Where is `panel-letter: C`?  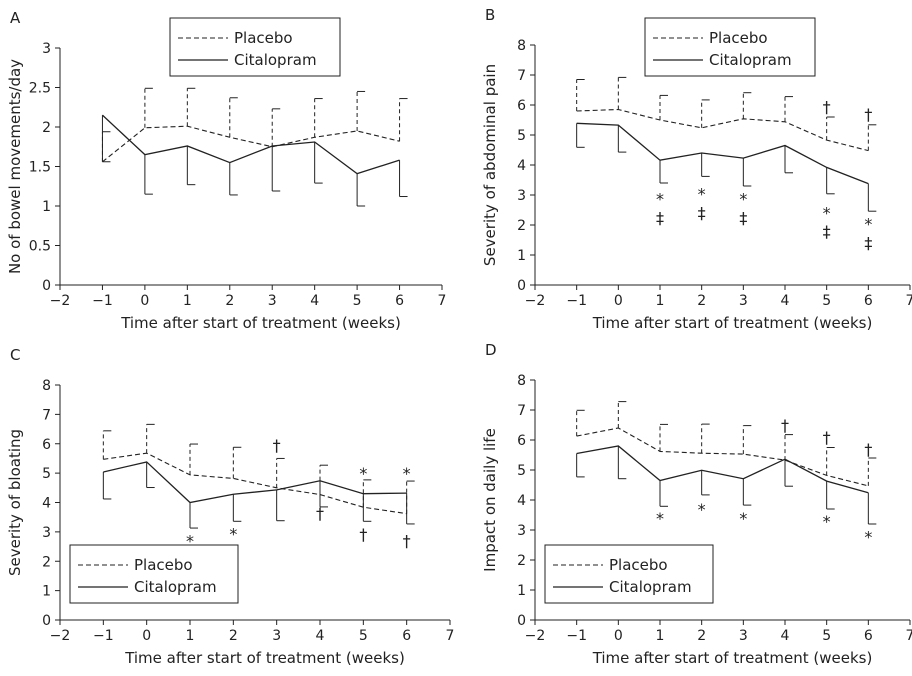 panel-letter: C is located at coordinates (15, 355).